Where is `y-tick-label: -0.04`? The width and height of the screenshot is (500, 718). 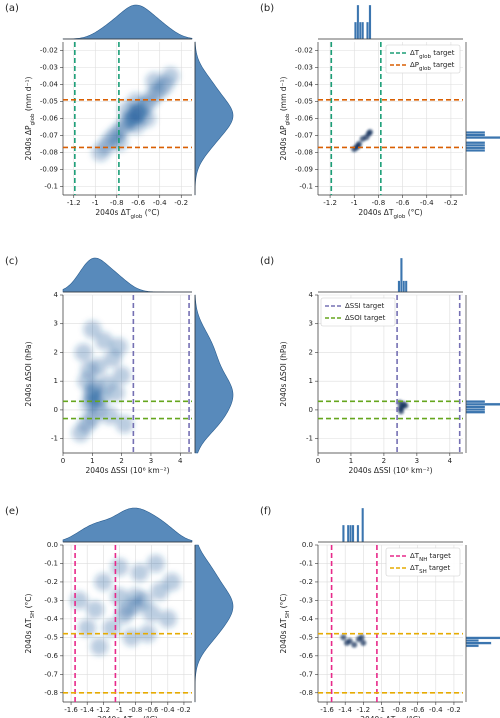
y-tick-label: -0.04 is located at coordinates (49, 85).